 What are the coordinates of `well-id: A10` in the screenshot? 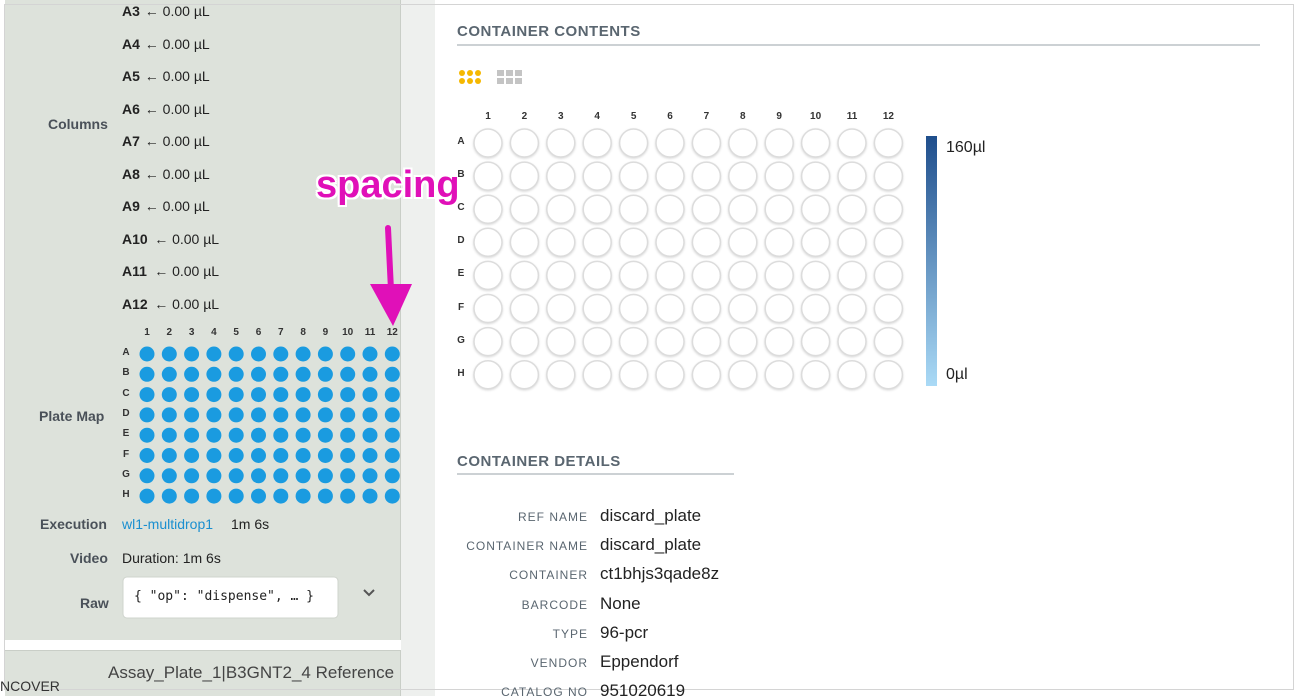 It's located at (135, 238).